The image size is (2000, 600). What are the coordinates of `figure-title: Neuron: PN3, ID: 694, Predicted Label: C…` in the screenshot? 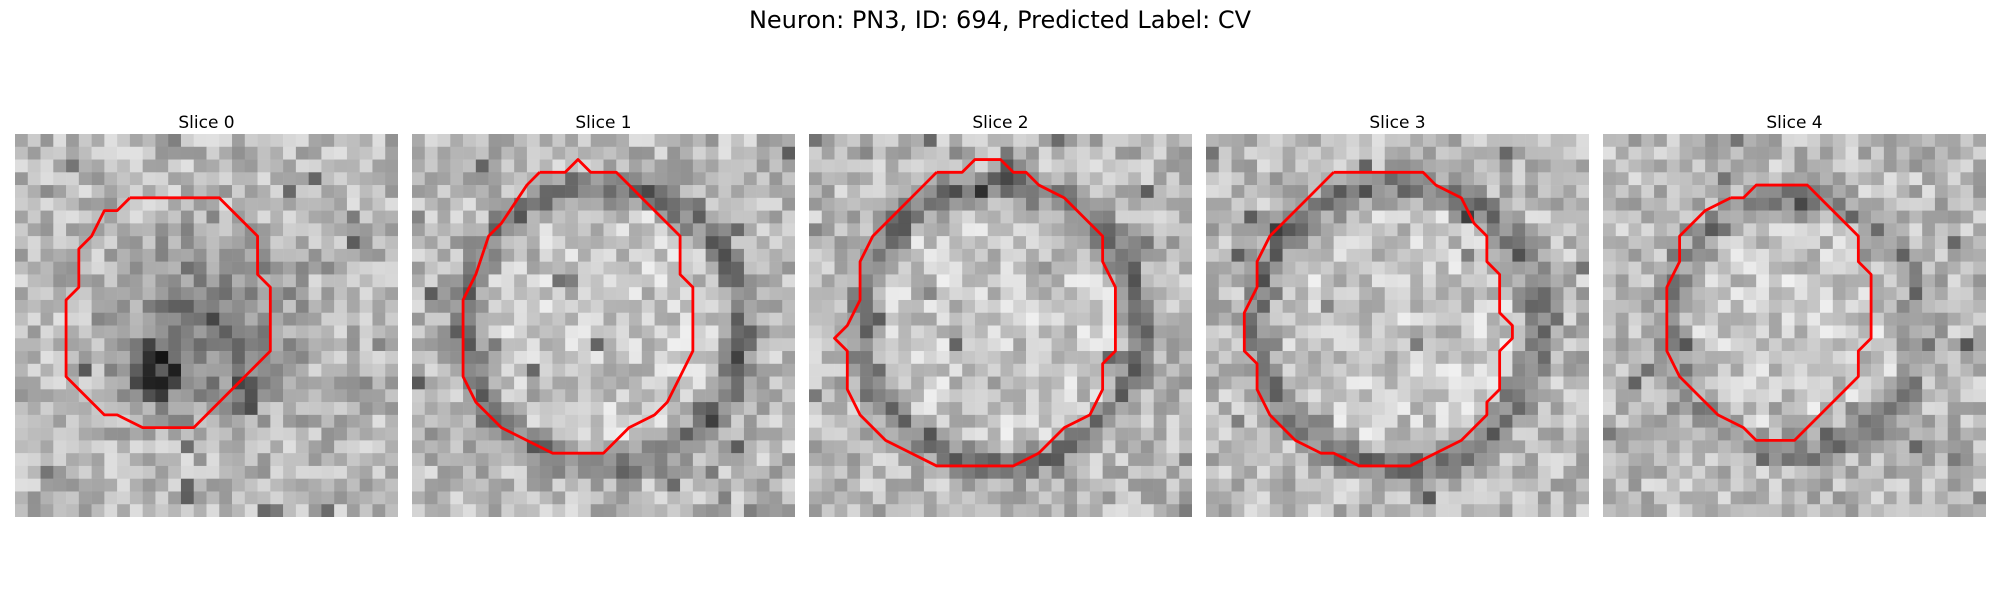 It's located at (1000, 20).